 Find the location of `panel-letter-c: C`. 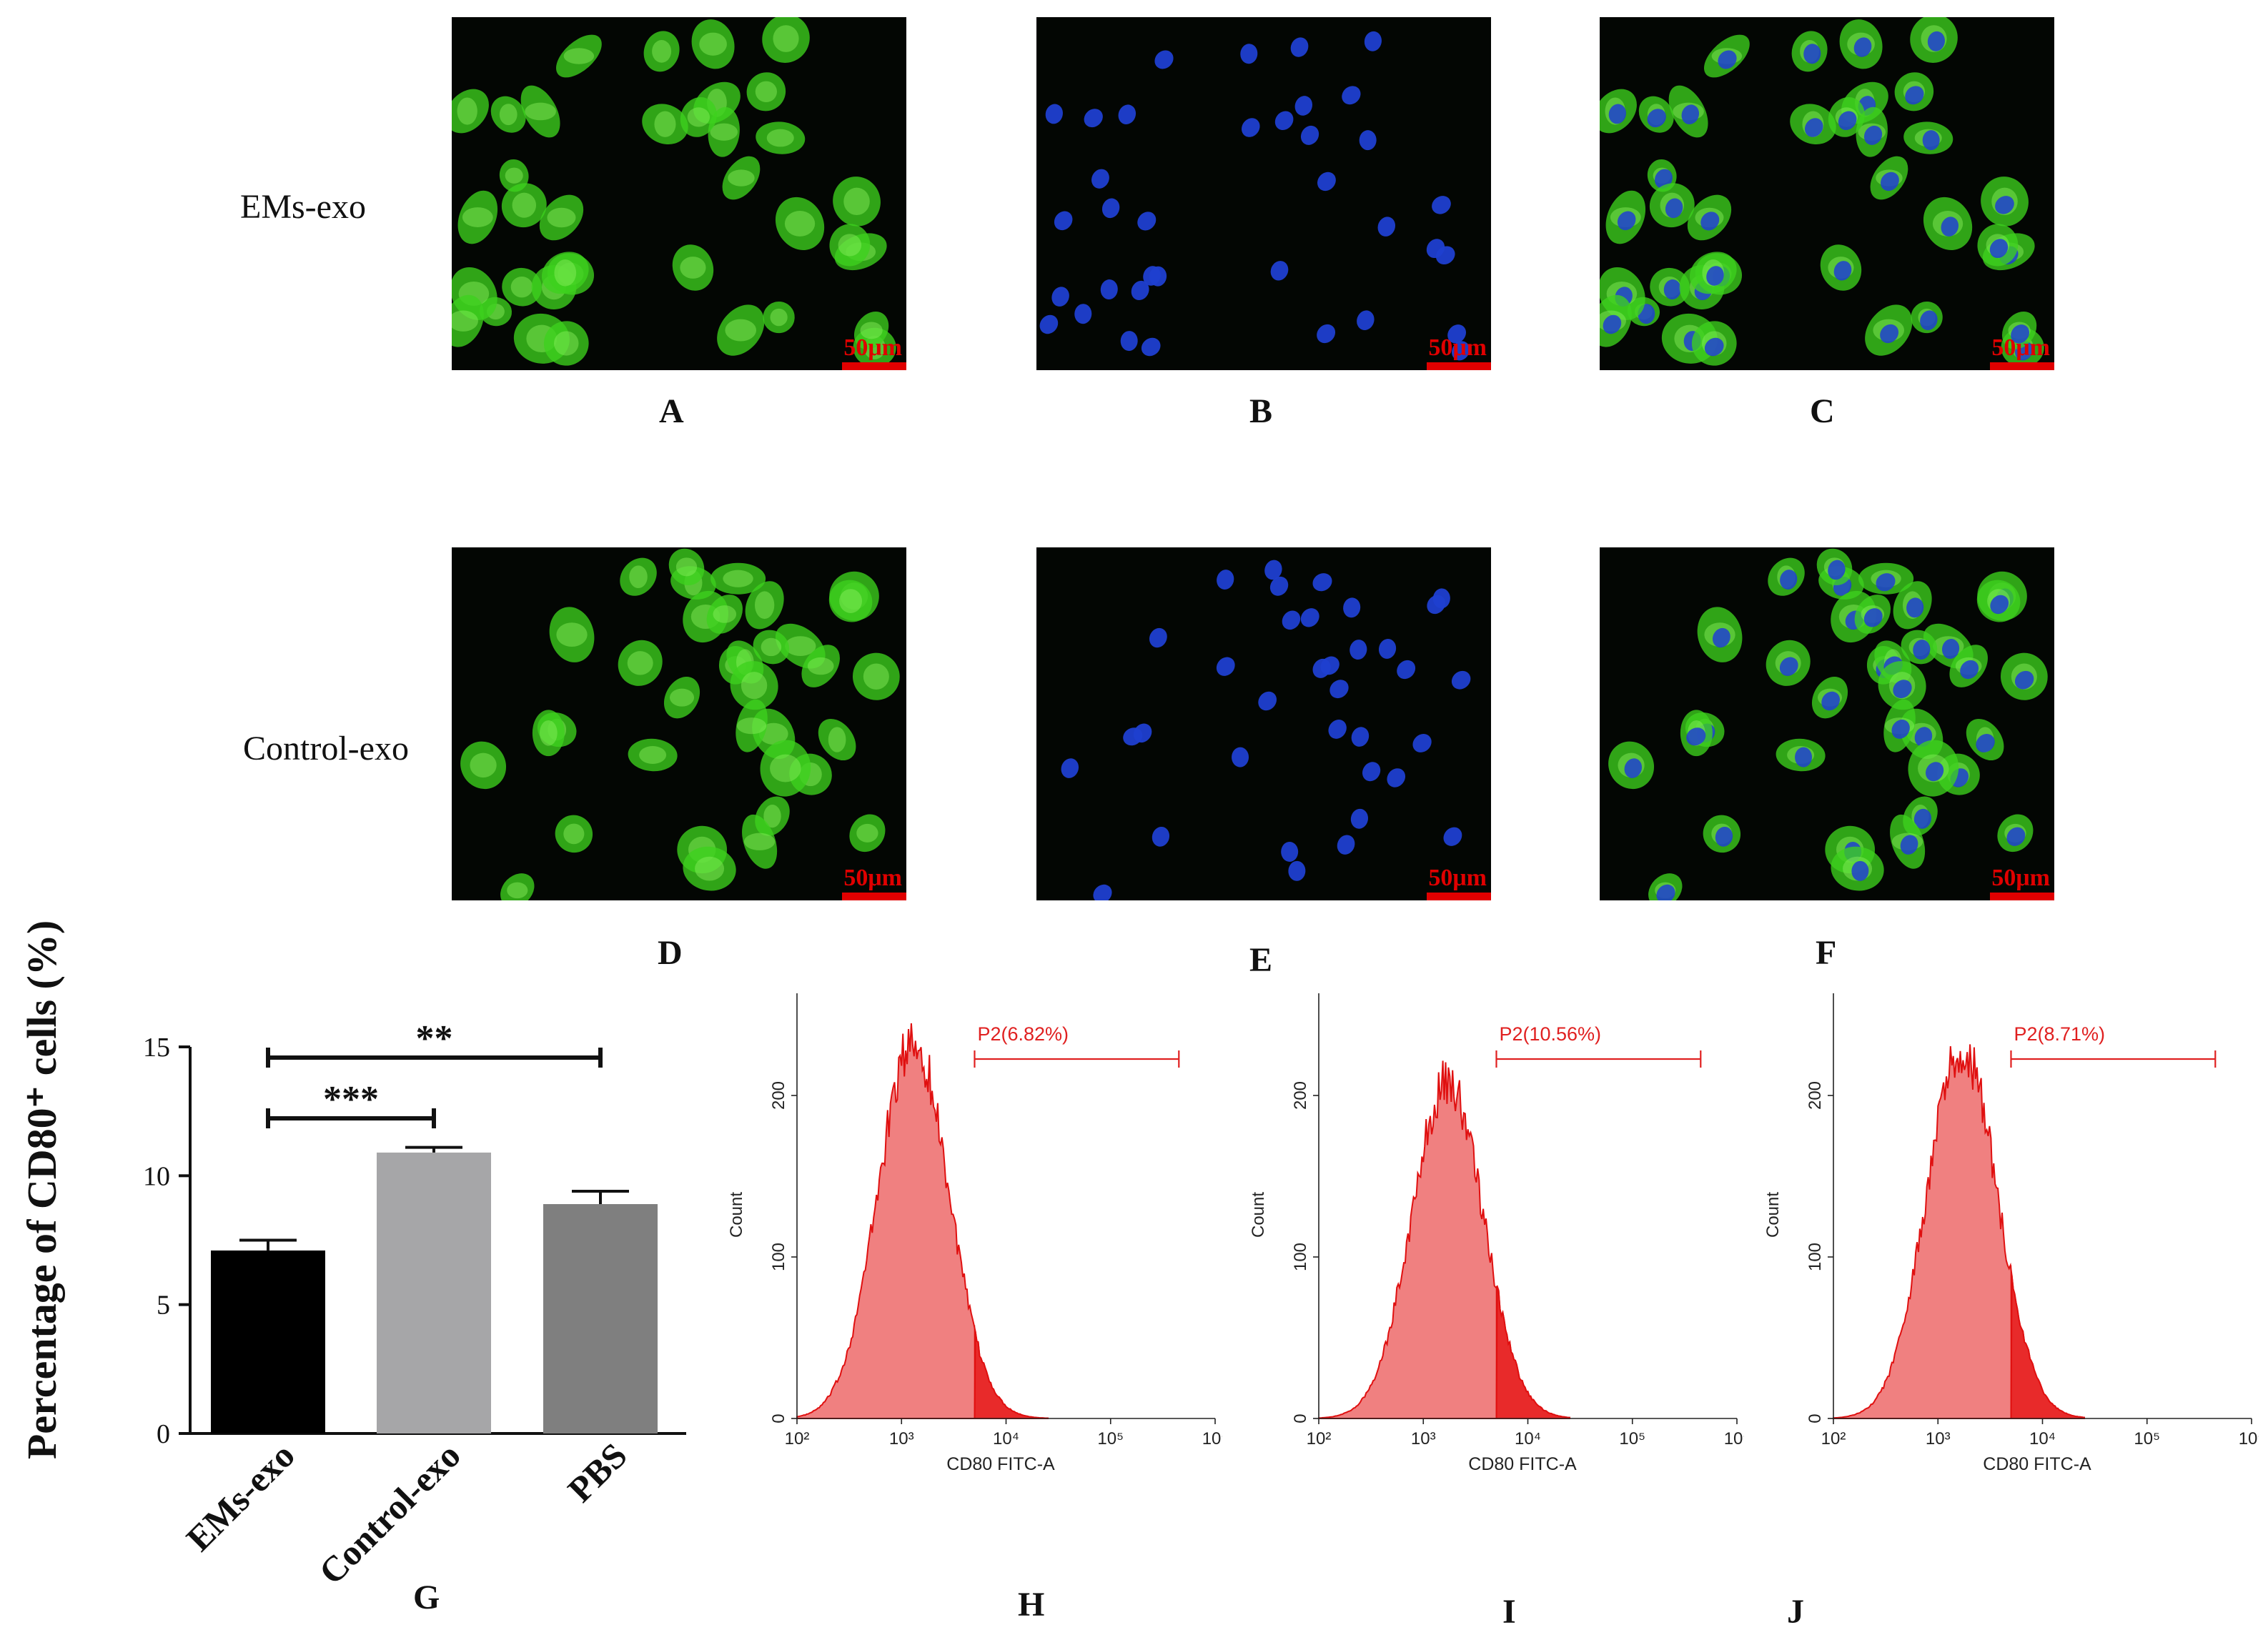

panel-letter-c: C is located at coordinates (1822, 411).